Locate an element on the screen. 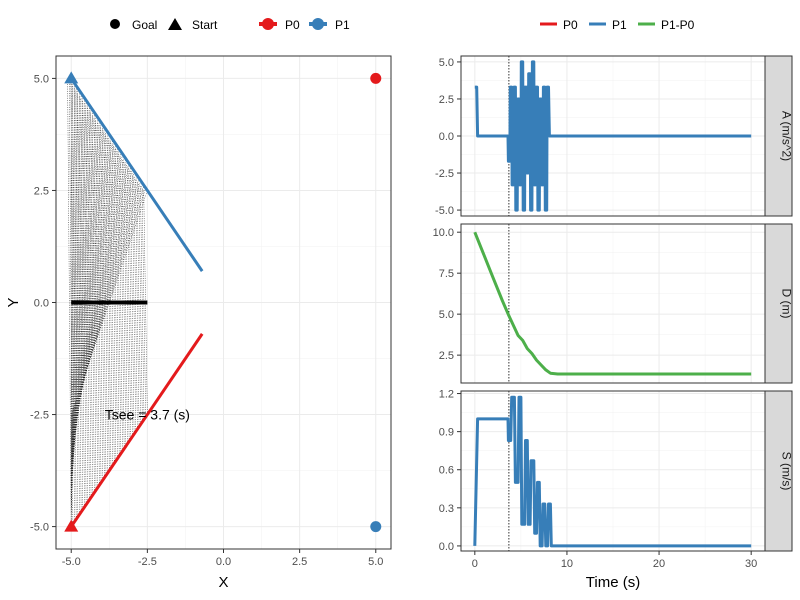  facet-1: D (m) 2.5 5.0 7.5 10.0 is located at coordinates (613, 303).